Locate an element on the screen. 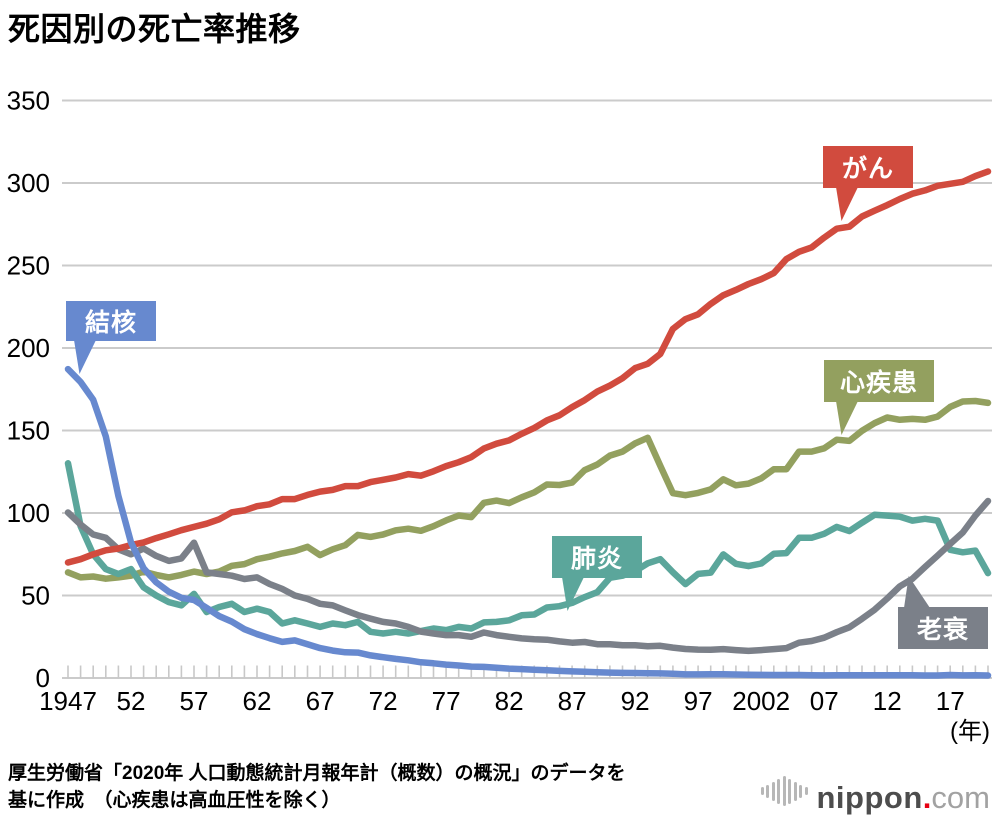 This screenshot has height=826, width=1000. svg-text: 92 is located at coordinates (635, 701).